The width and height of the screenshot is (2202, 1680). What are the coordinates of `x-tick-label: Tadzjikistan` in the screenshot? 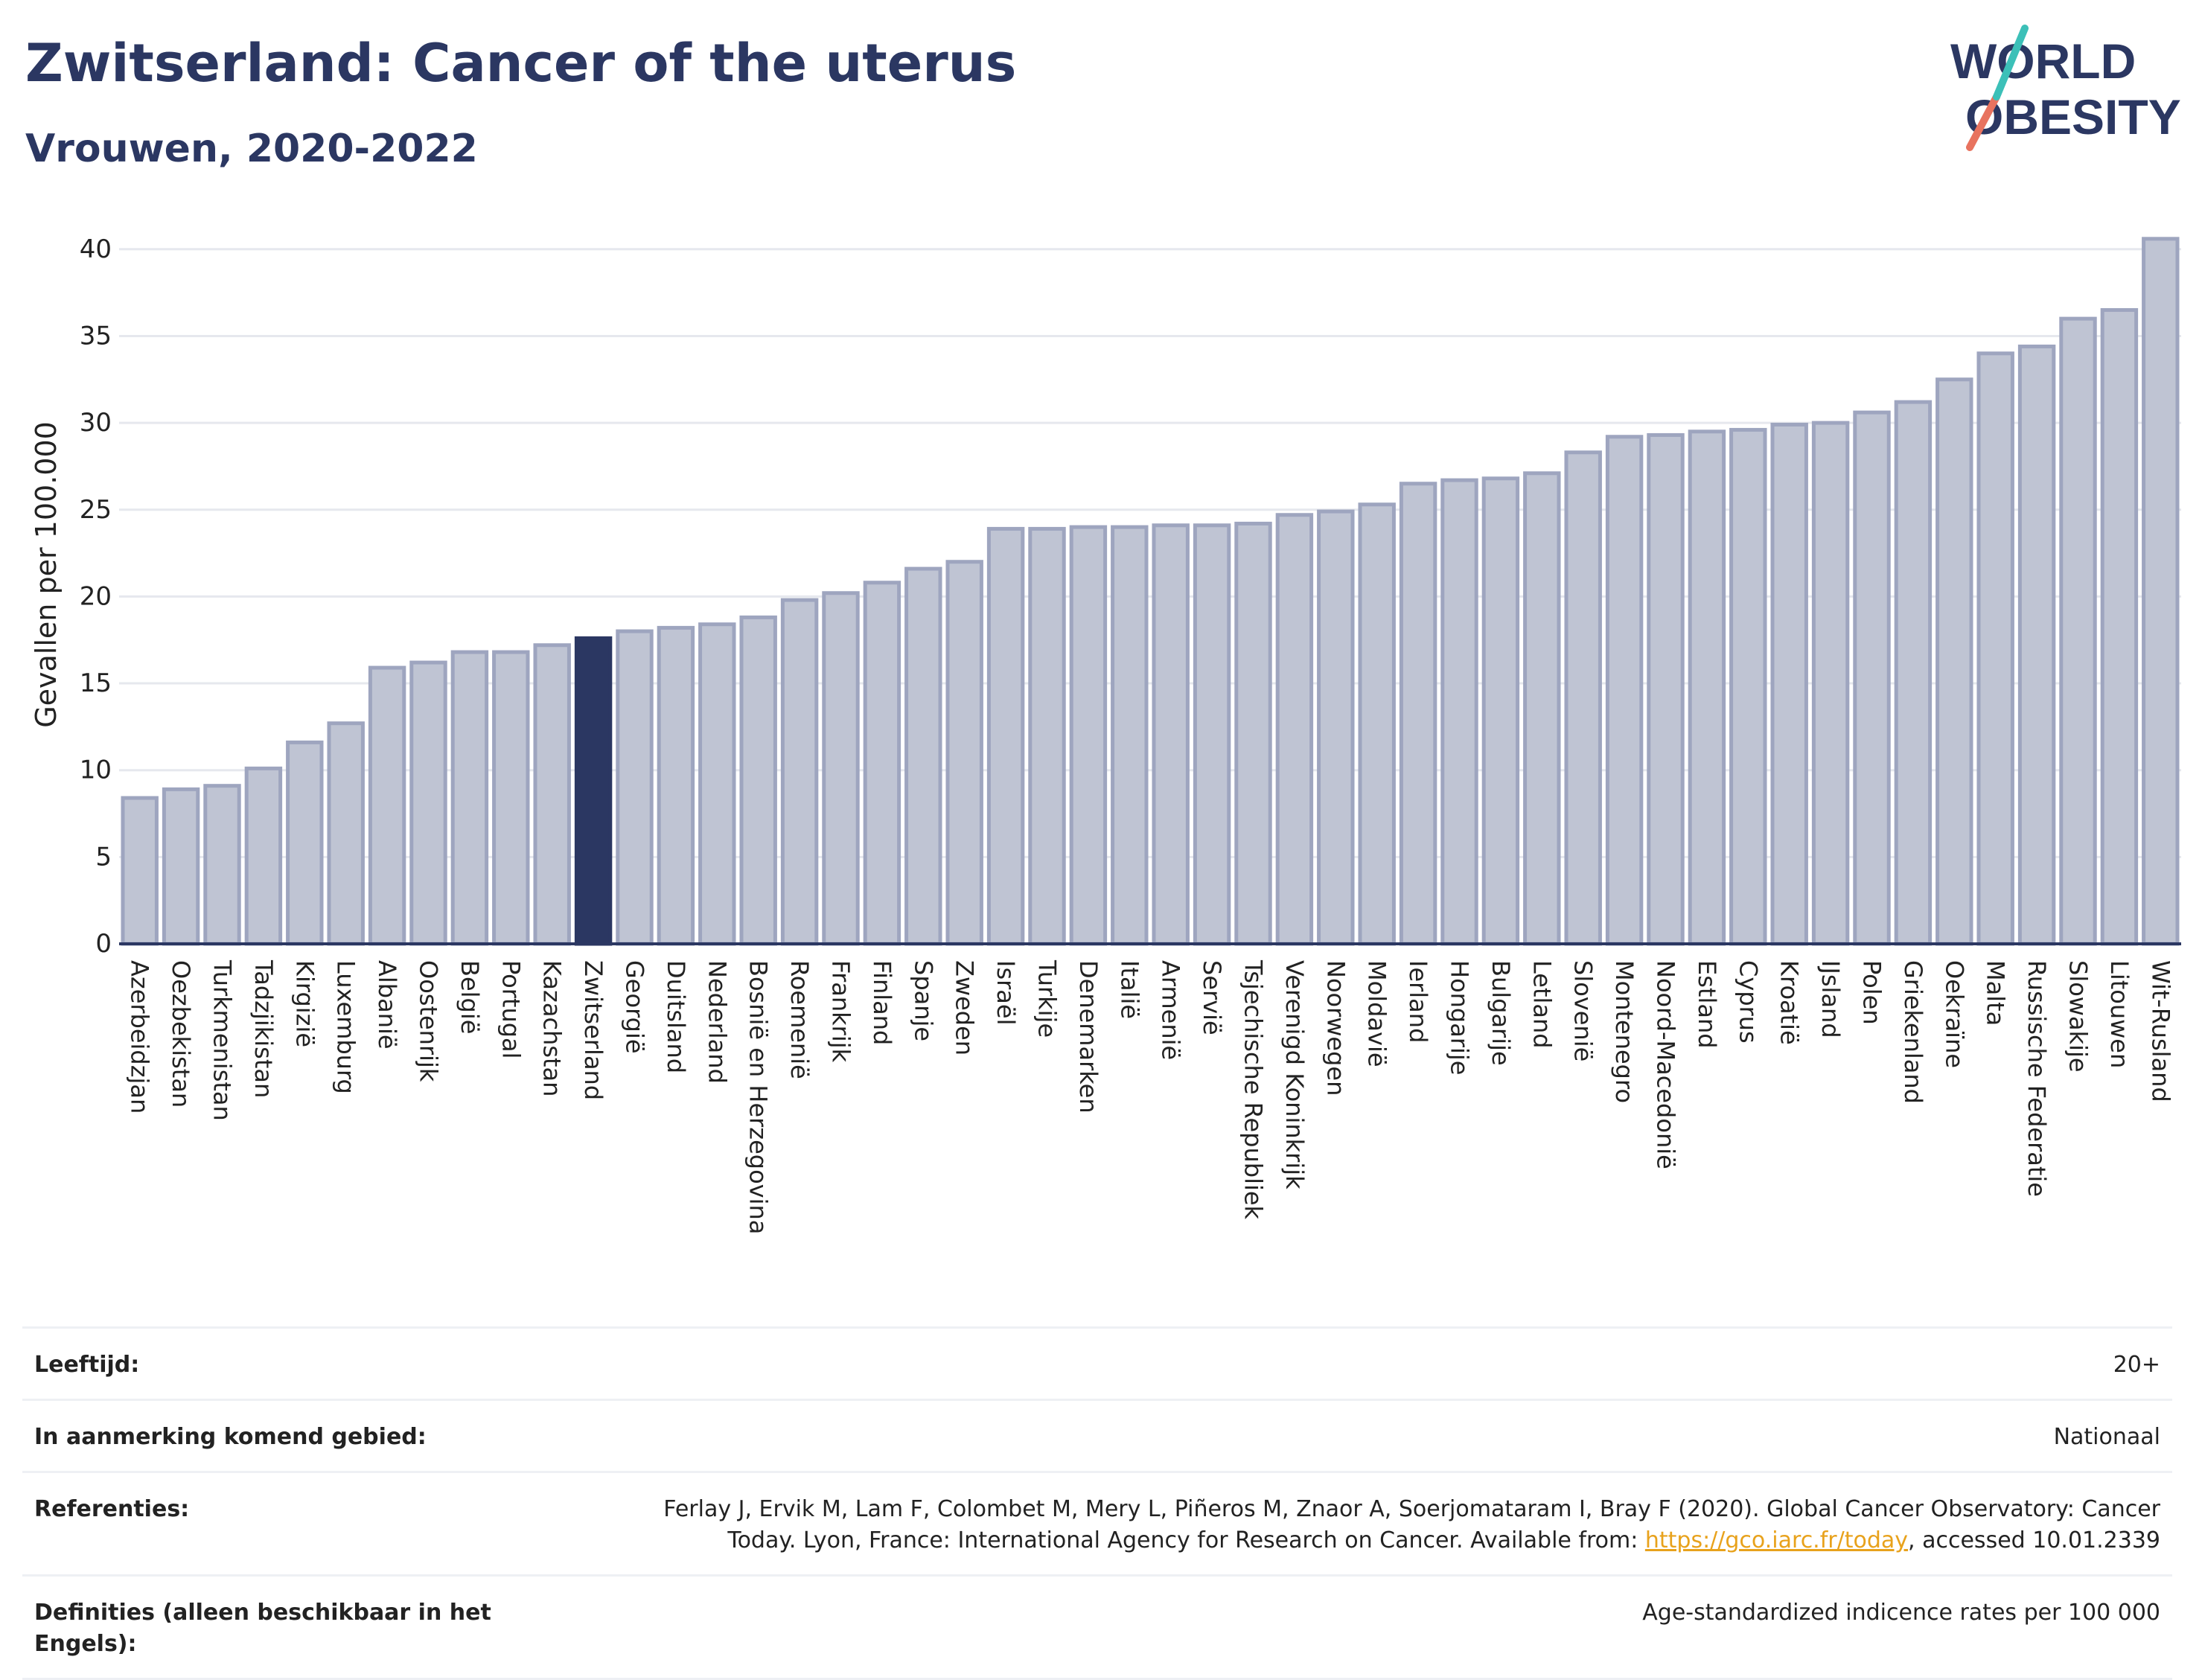 It's located at (263, 1028).